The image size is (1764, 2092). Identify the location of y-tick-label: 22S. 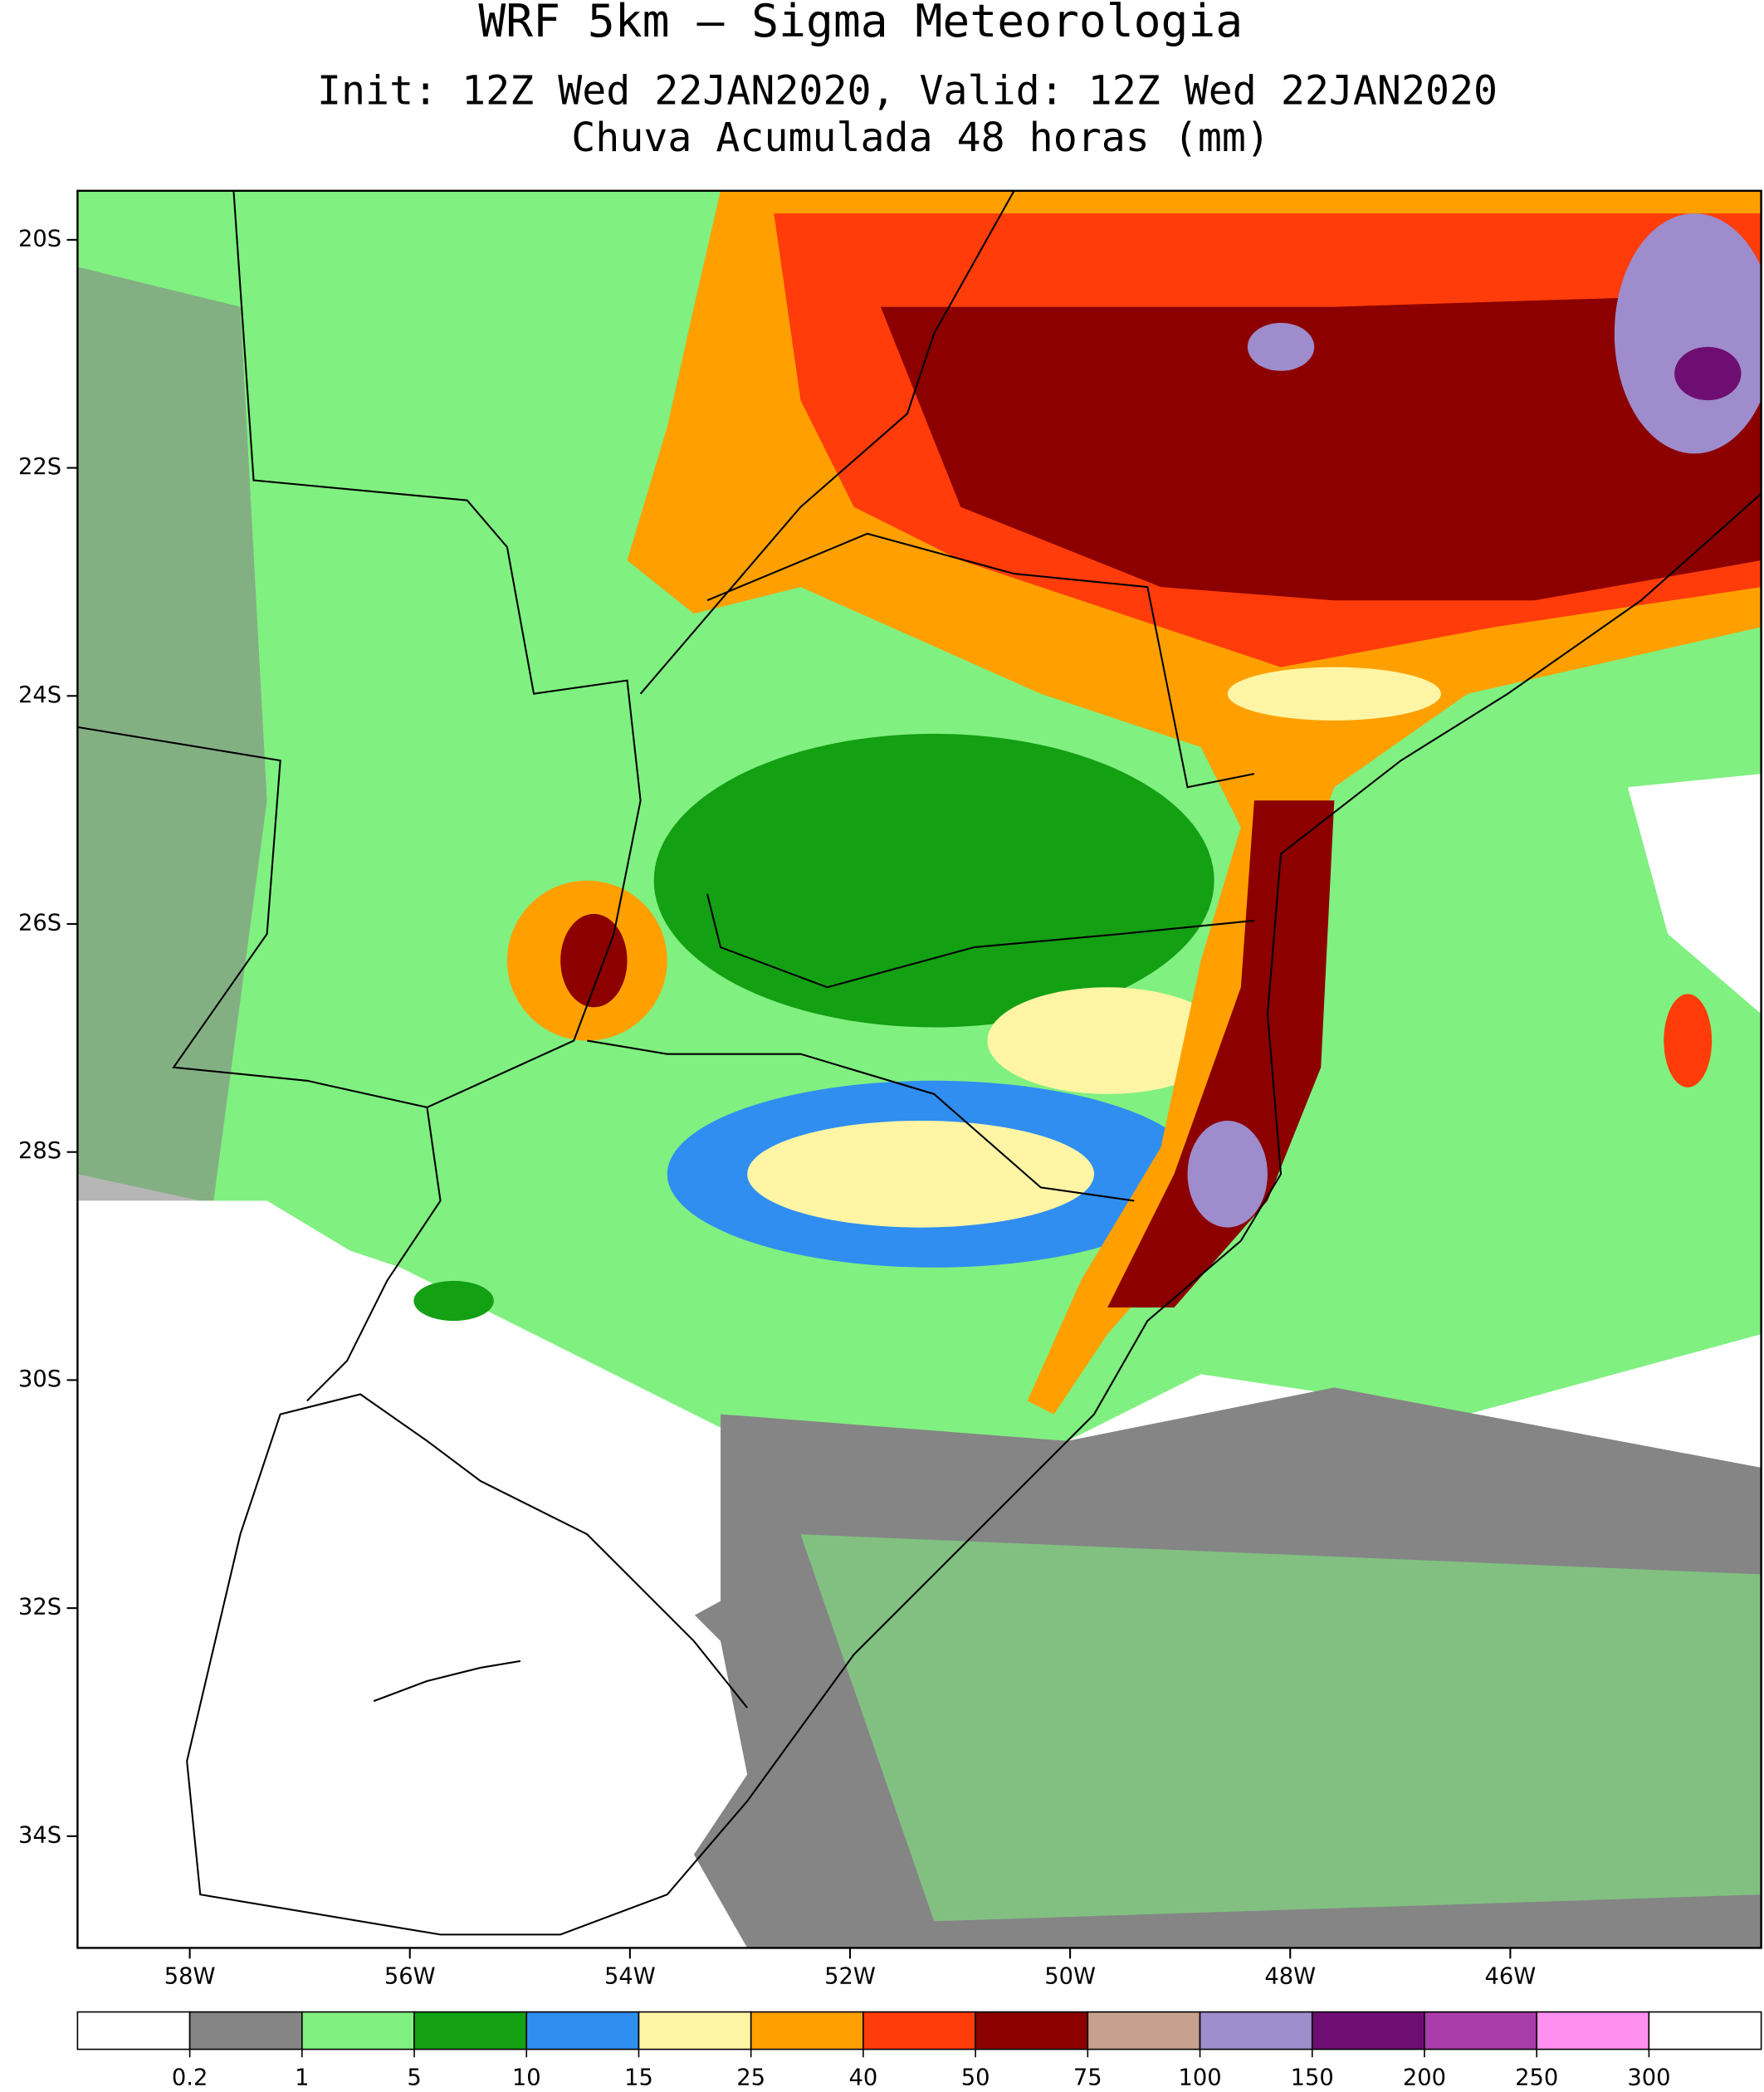
(39, 467).